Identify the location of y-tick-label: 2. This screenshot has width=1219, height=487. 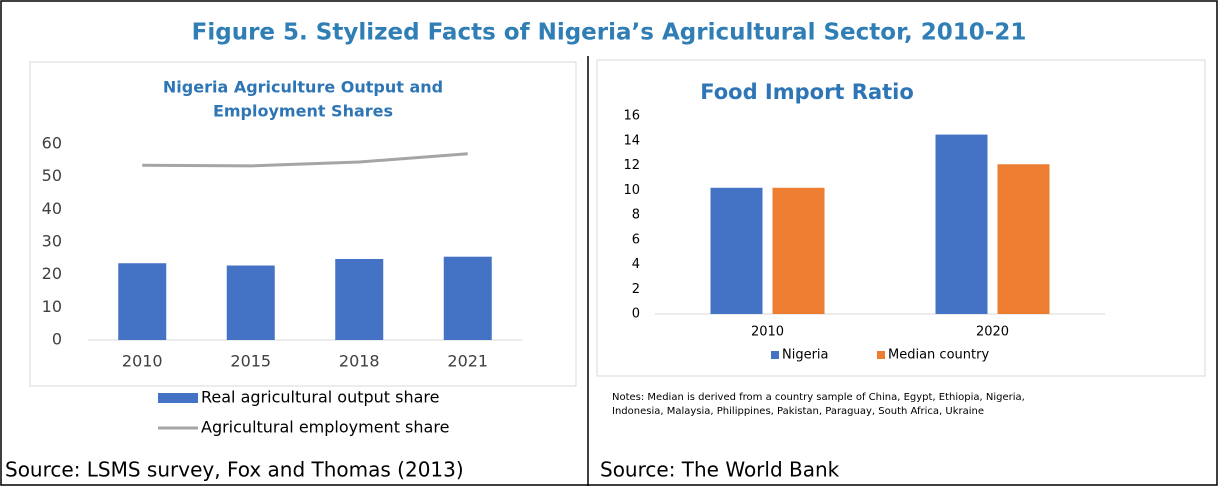
(636, 289).